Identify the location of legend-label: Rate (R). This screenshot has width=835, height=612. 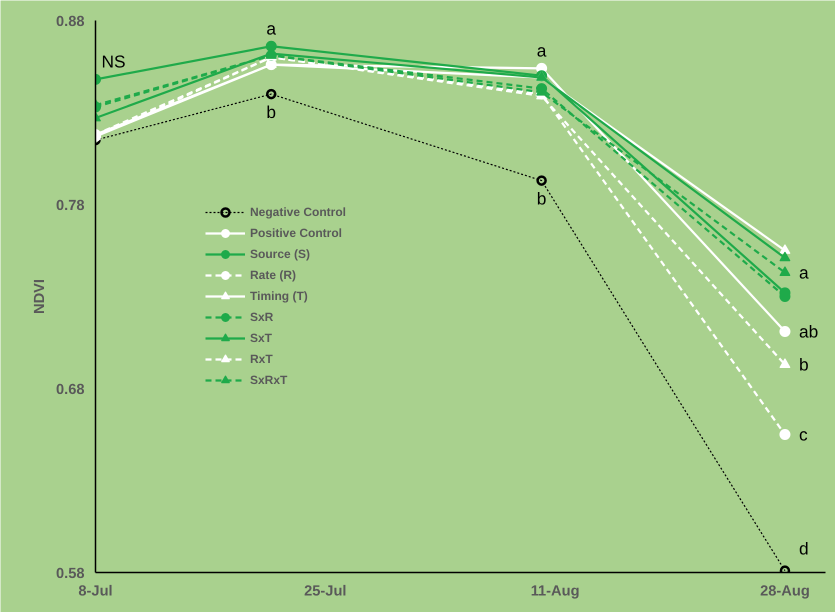
(273, 275).